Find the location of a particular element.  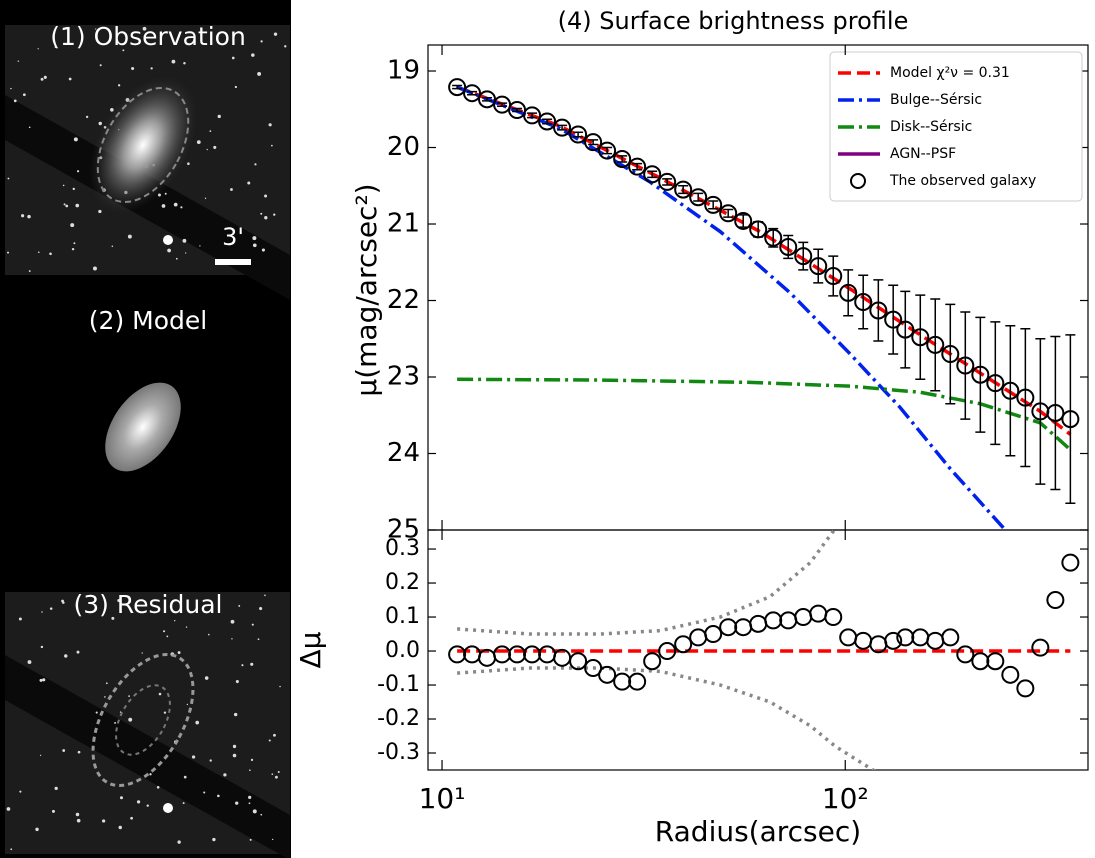

x-tick-label: 10² is located at coordinates (845, 798).